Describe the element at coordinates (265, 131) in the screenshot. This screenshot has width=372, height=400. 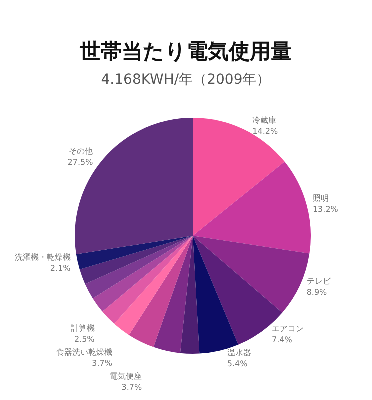
I see `data-label: 14.2%` at that location.